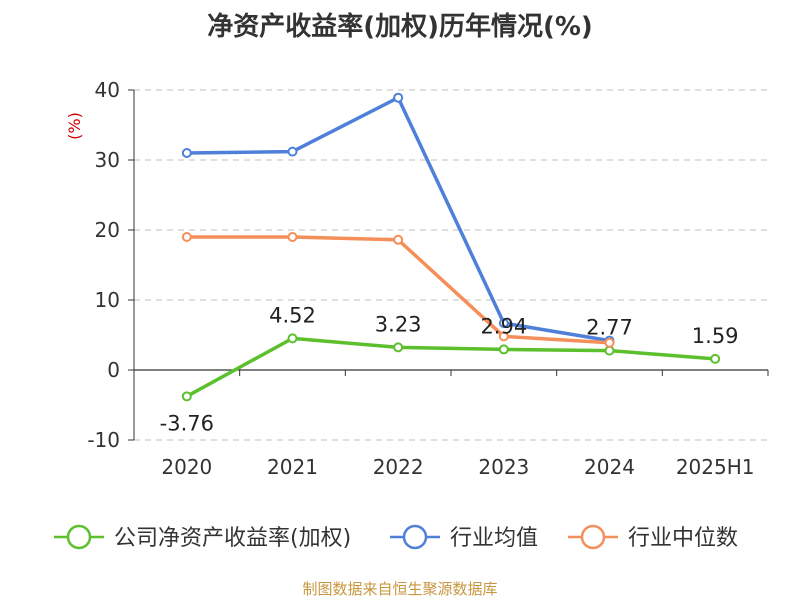 Image resolution: width=800 pixels, height=600 pixels. I want to click on series-line, so click(450, 367).